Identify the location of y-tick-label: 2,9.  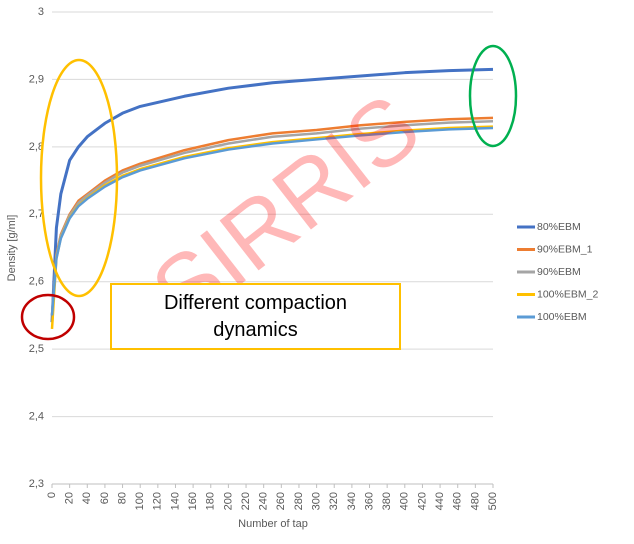
(36, 79).